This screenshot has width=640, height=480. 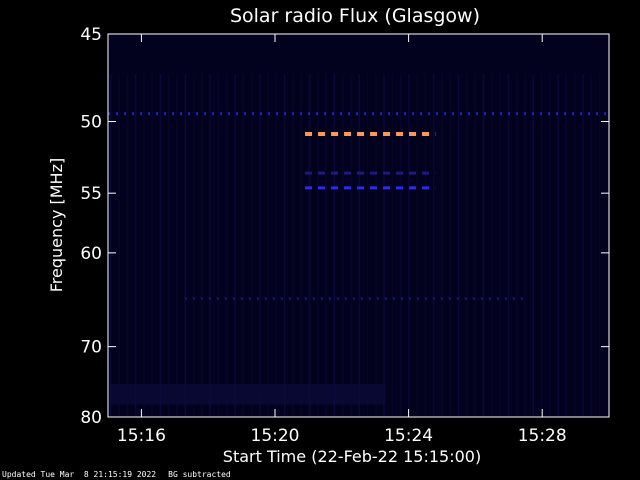 What do you see at coordinates (275, 436) in the screenshot?
I see `x-tick-label: 15:20` at bounding box center [275, 436].